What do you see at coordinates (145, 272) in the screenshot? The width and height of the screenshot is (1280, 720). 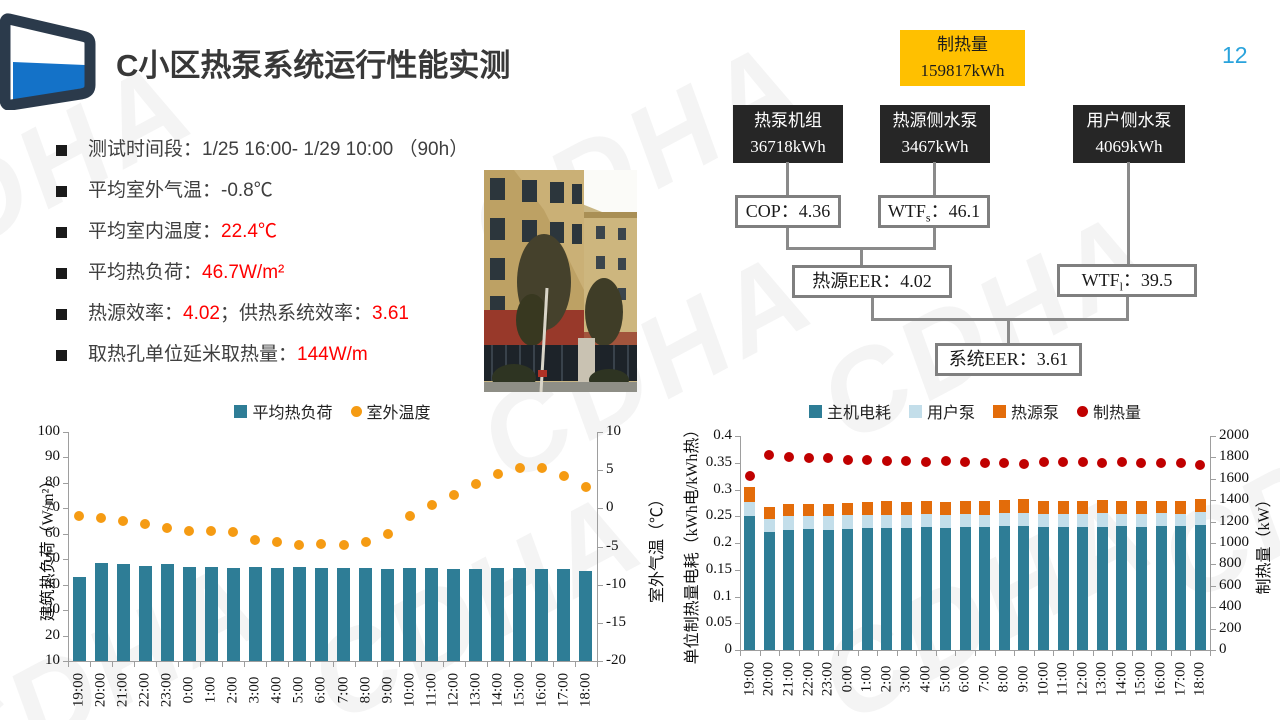 I see `bullet-label: 平均热负荷：` at bounding box center [145, 272].